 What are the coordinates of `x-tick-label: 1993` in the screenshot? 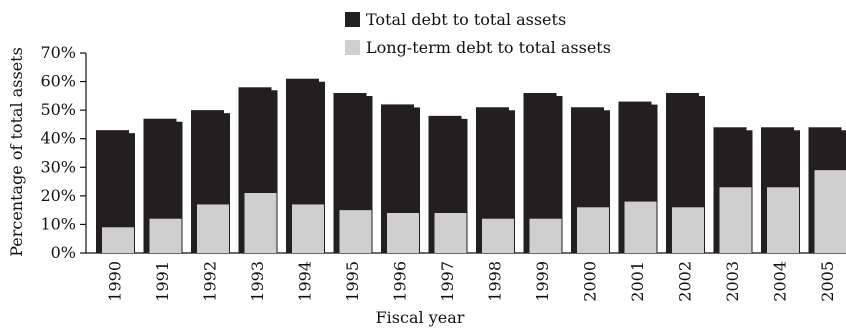 It's located at (257, 281).